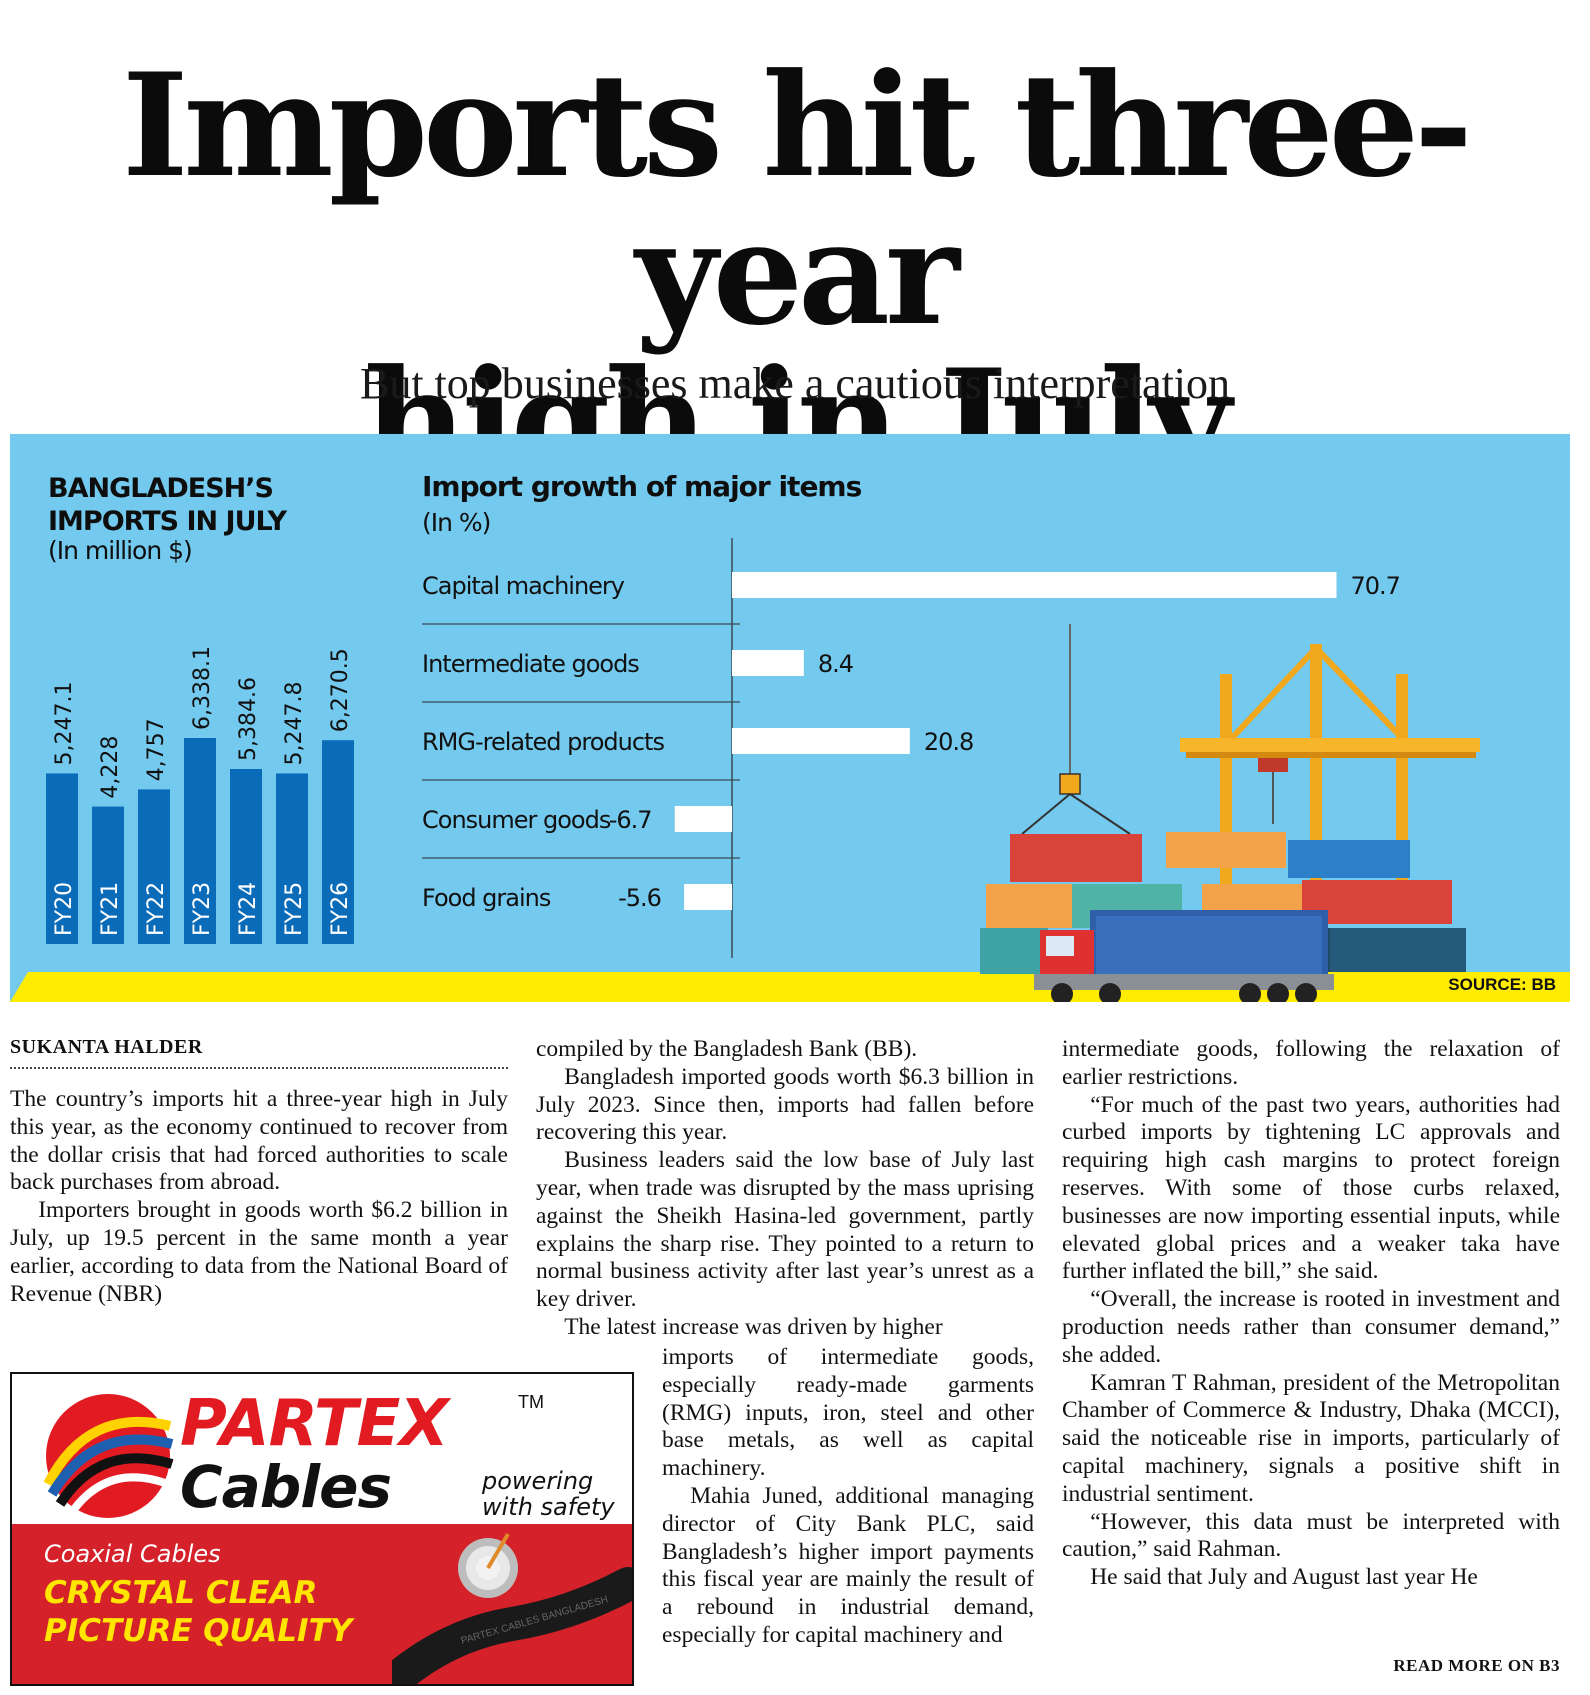 The image size is (1590, 1695). What do you see at coordinates (259, 1052) in the screenshot?
I see `byline: SUKANTA HALDER` at bounding box center [259, 1052].